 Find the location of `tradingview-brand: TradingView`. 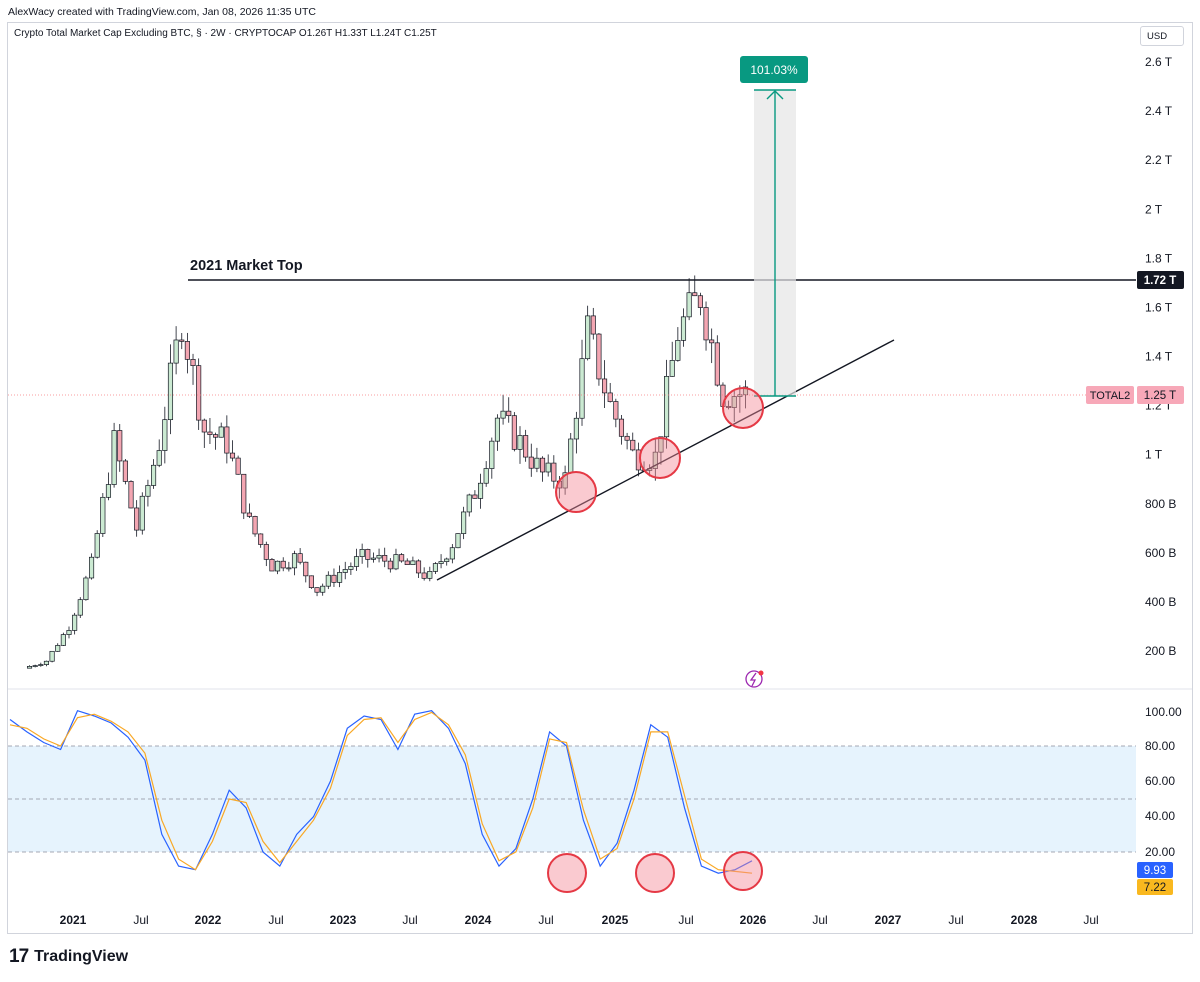

tradingview-brand: TradingView is located at coordinates (81, 956).